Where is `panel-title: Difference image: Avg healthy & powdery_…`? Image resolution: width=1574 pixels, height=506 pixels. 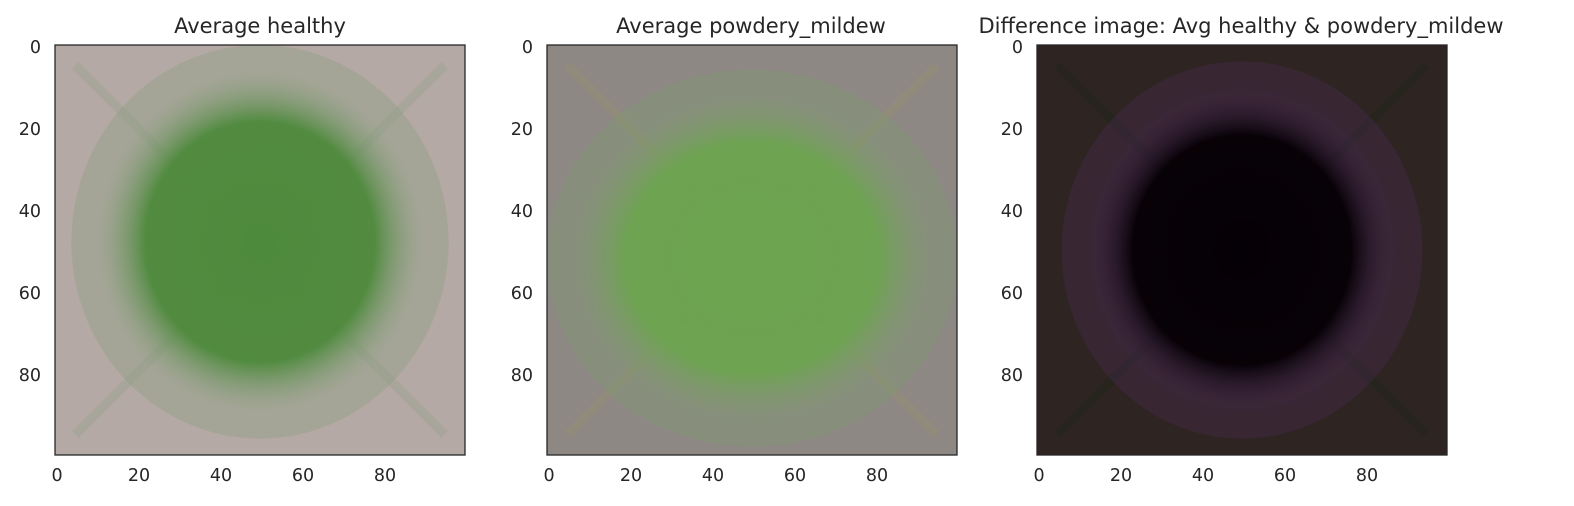 panel-title: Difference image: Avg healthy & powdery_… is located at coordinates (1240, 26).